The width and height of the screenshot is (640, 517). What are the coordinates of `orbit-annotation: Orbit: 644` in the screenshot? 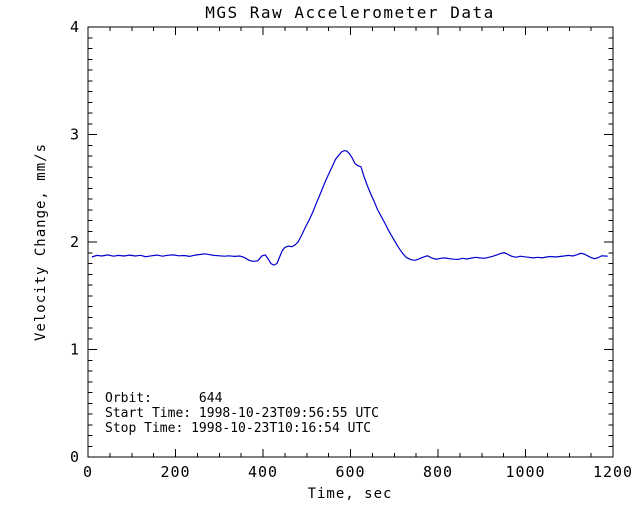 It's located at (164, 398).